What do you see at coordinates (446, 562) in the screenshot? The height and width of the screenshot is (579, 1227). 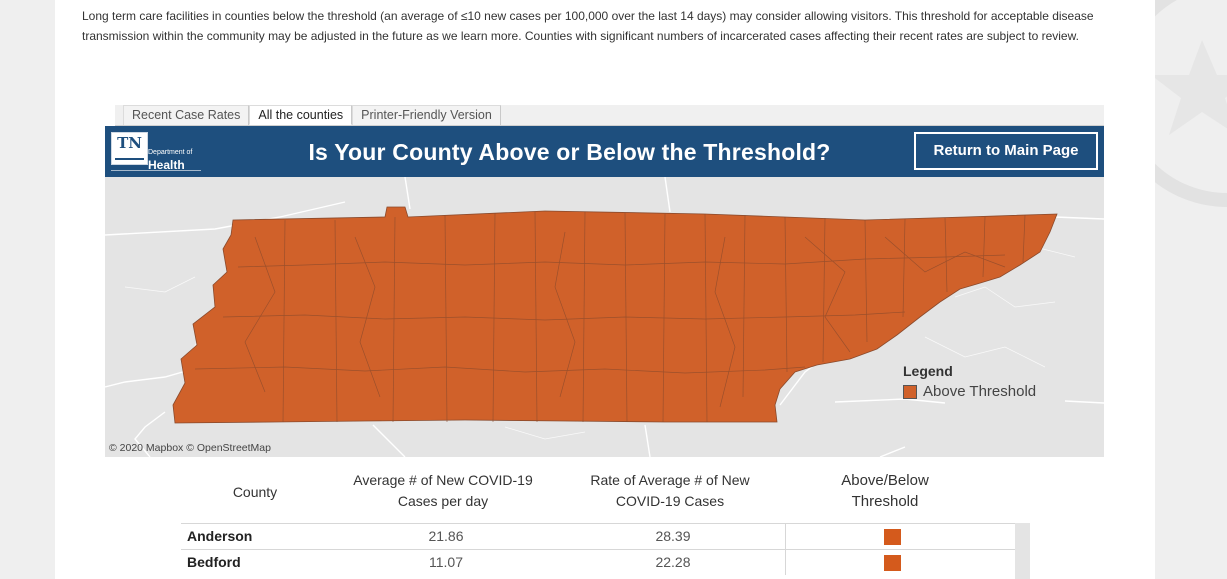 I see `average-cases-value: 11.07` at bounding box center [446, 562].